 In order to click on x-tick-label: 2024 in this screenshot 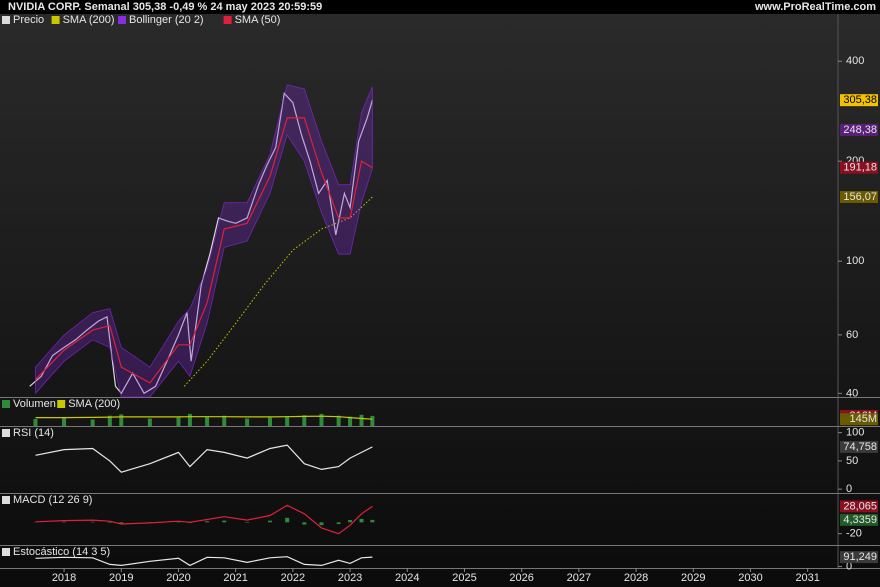, I will do `click(407, 578)`.